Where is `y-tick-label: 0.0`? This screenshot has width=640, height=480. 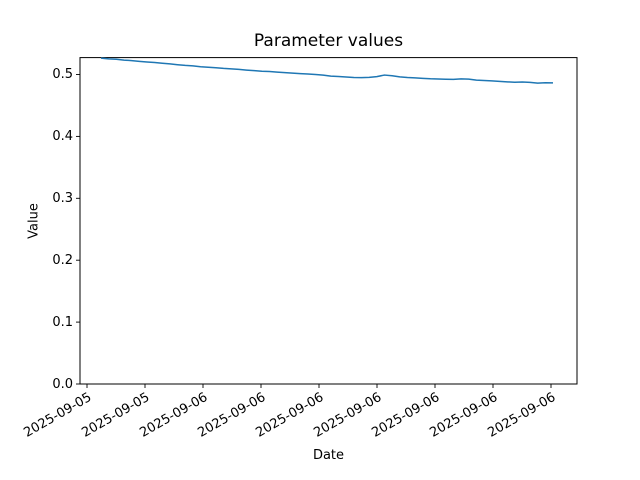
y-tick-label: 0.0 is located at coordinates (62, 384).